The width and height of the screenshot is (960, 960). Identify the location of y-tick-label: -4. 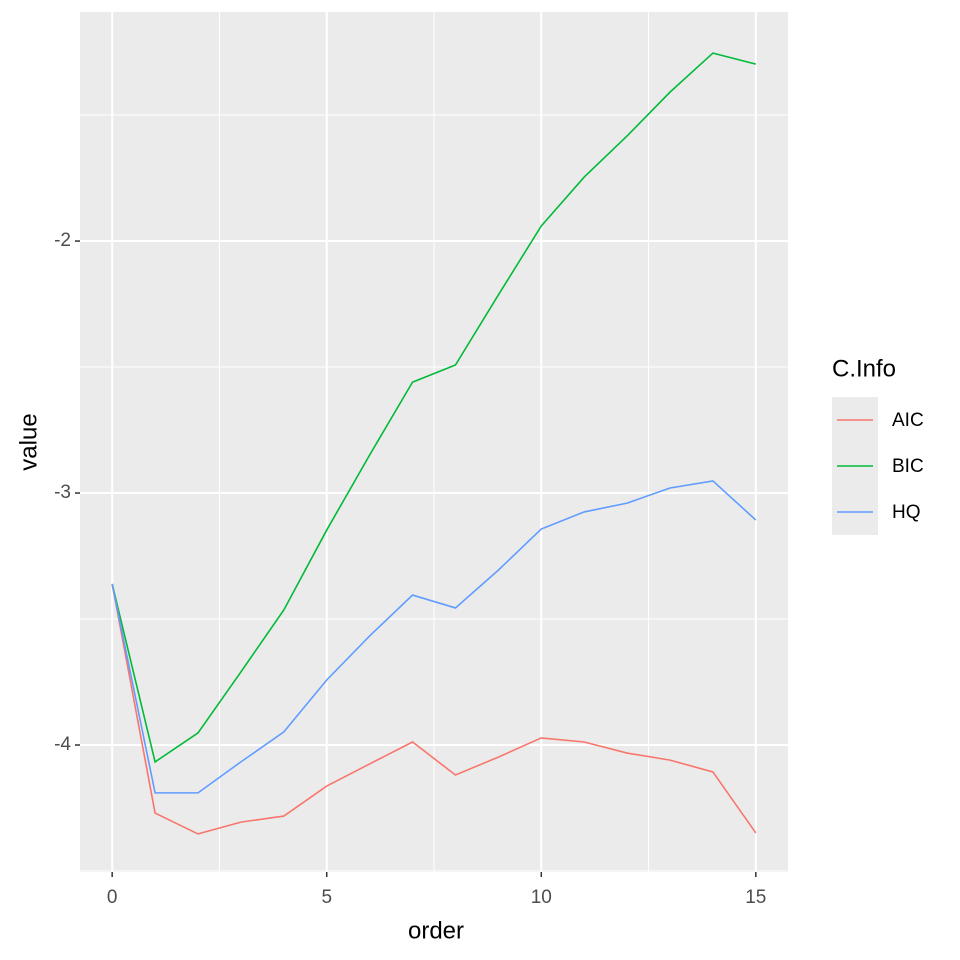
(62, 744).